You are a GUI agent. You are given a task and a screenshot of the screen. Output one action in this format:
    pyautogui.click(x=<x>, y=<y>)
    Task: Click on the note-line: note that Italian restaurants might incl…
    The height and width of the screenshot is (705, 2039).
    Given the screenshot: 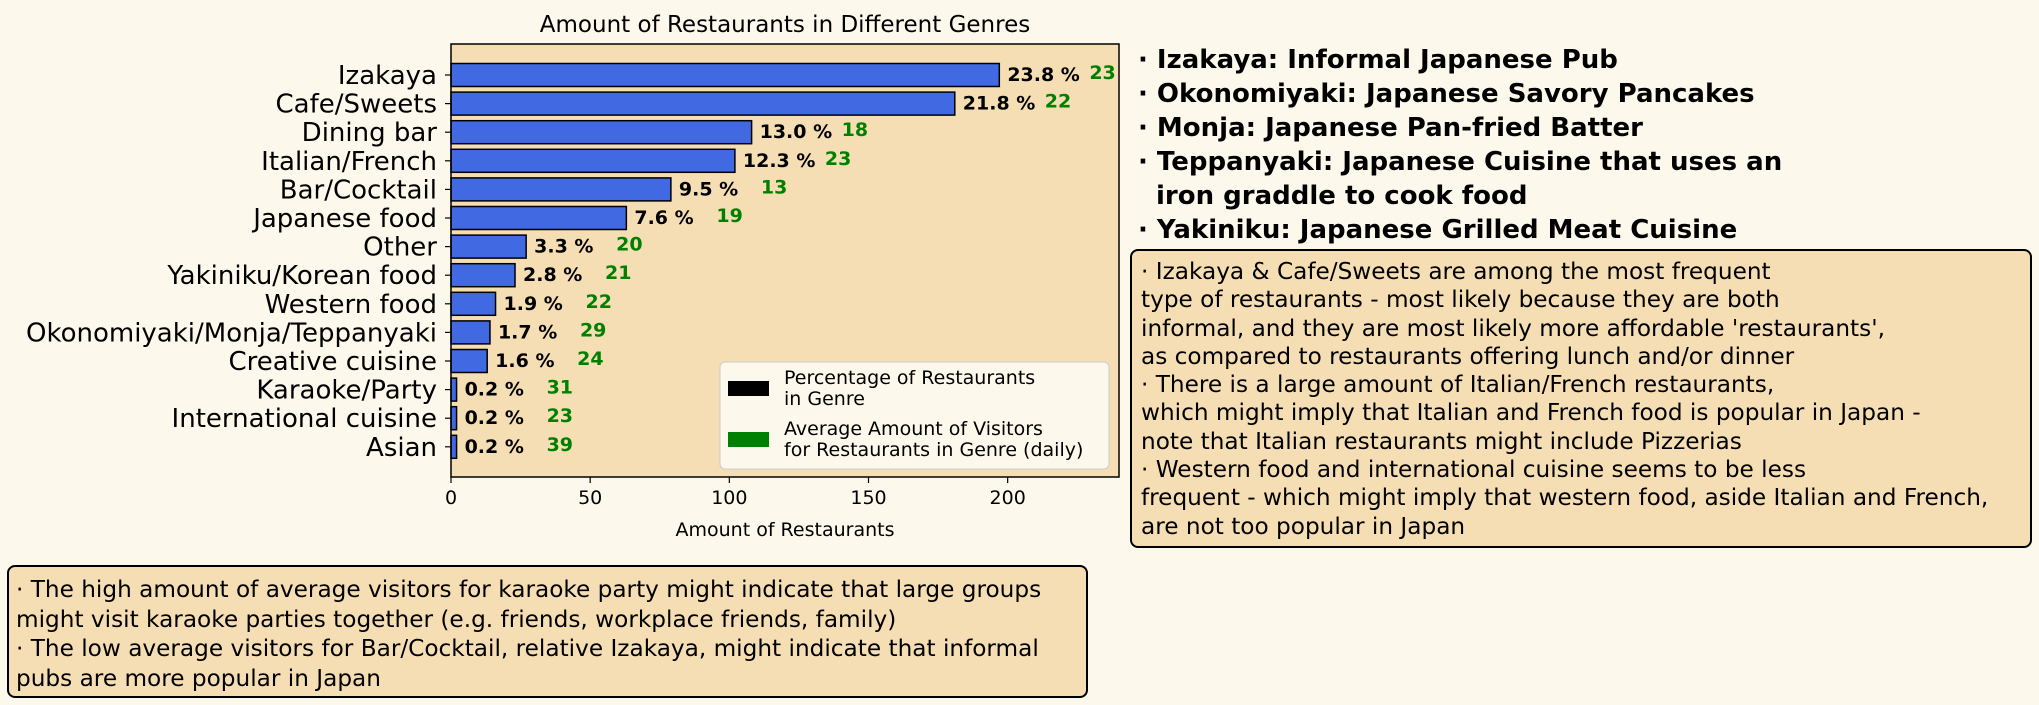 What is the action you would take?
    pyautogui.click(x=1441, y=441)
    